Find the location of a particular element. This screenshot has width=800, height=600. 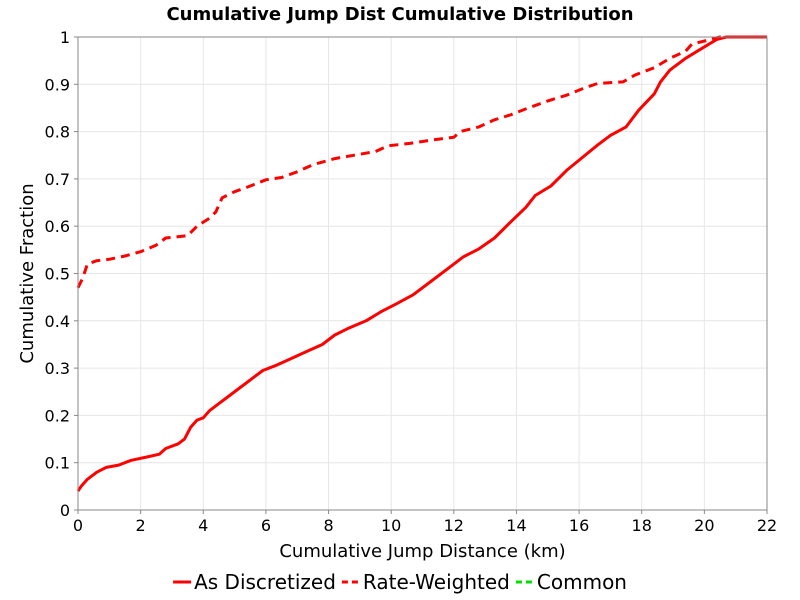

y-tick-label: 0.5 is located at coordinates (57, 274).